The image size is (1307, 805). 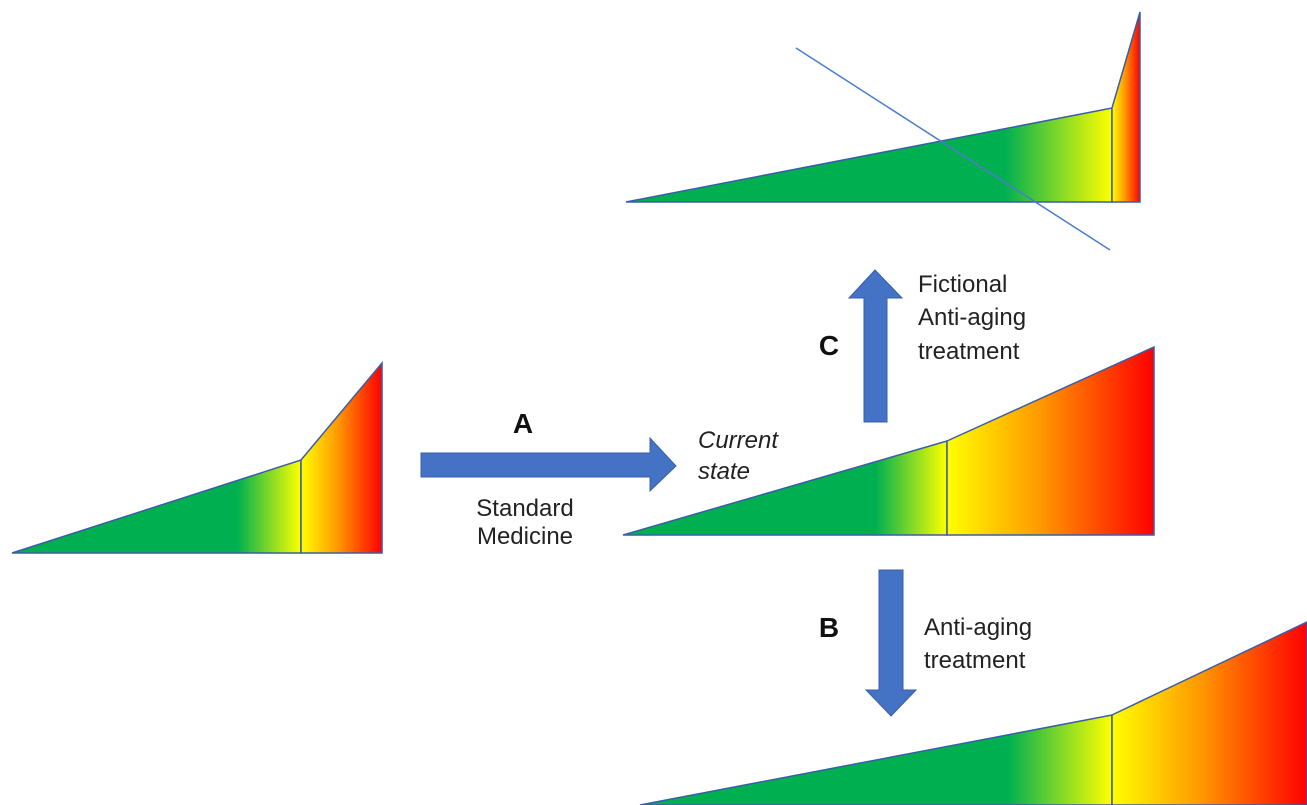 I want to click on arrow-b-down-icon, so click(x=891, y=643).